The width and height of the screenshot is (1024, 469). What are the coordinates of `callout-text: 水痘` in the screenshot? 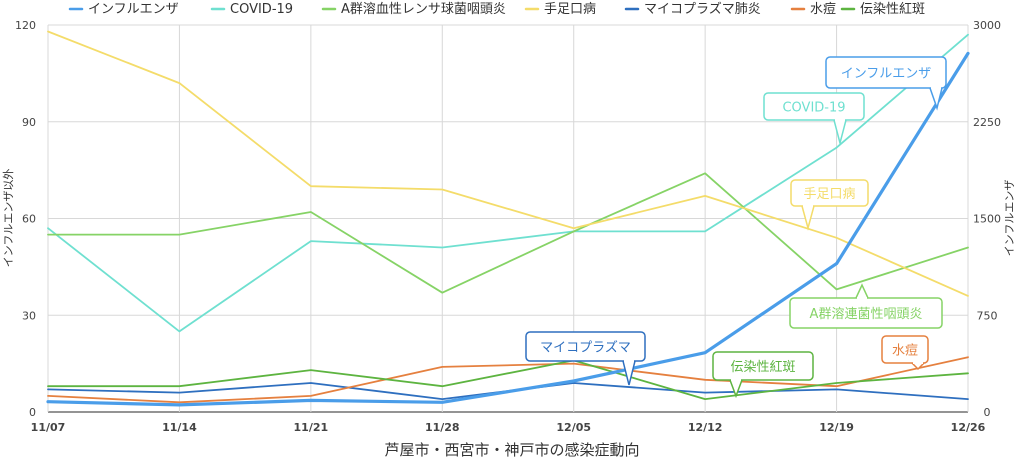 It's located at (905, 351).